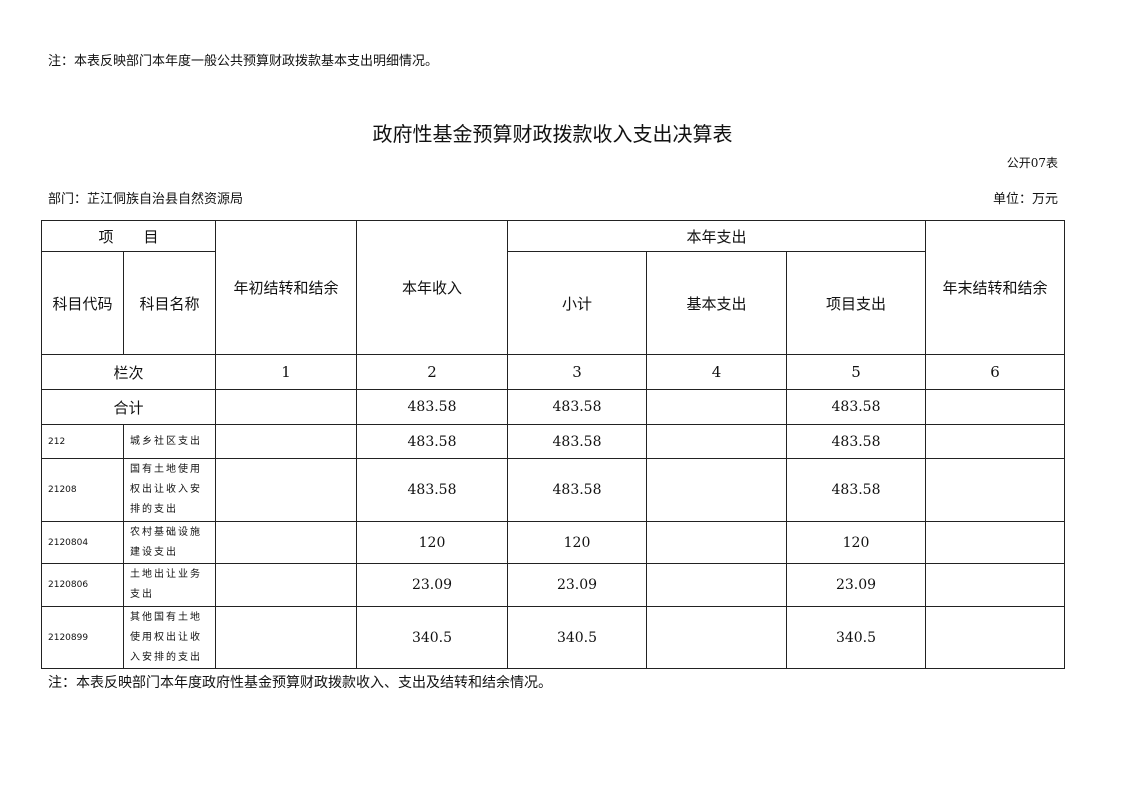 This screenshot has height=793, width=1122. What do you see at coordinates (169, 303) in the screenshot?
I see `header-name: 科目名称` at bounding box center [169, 303].